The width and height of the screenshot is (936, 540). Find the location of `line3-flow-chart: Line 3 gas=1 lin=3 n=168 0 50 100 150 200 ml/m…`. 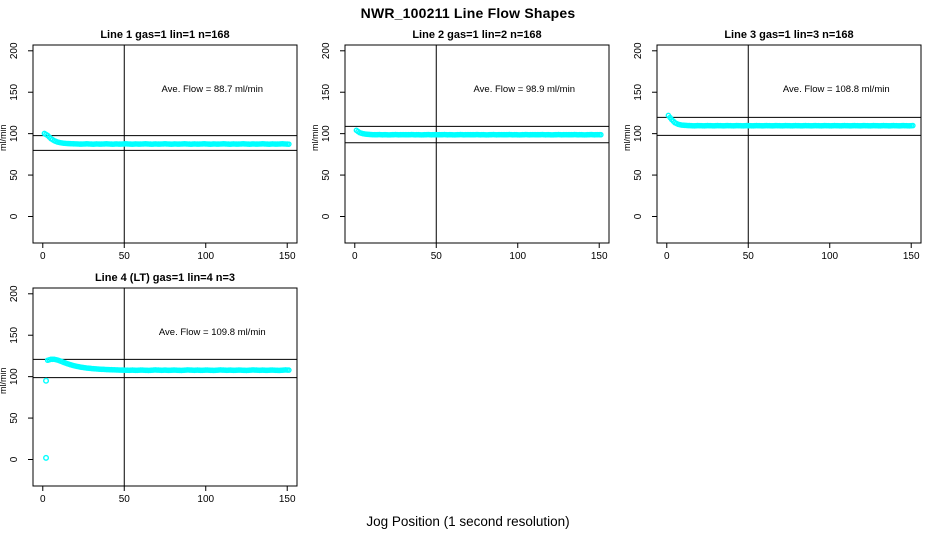

line3-flow-chart: Line 3 gas=1 lin=3 n=168 0 50 100 150 200 ml/m… is located at coordinates (773, 145).